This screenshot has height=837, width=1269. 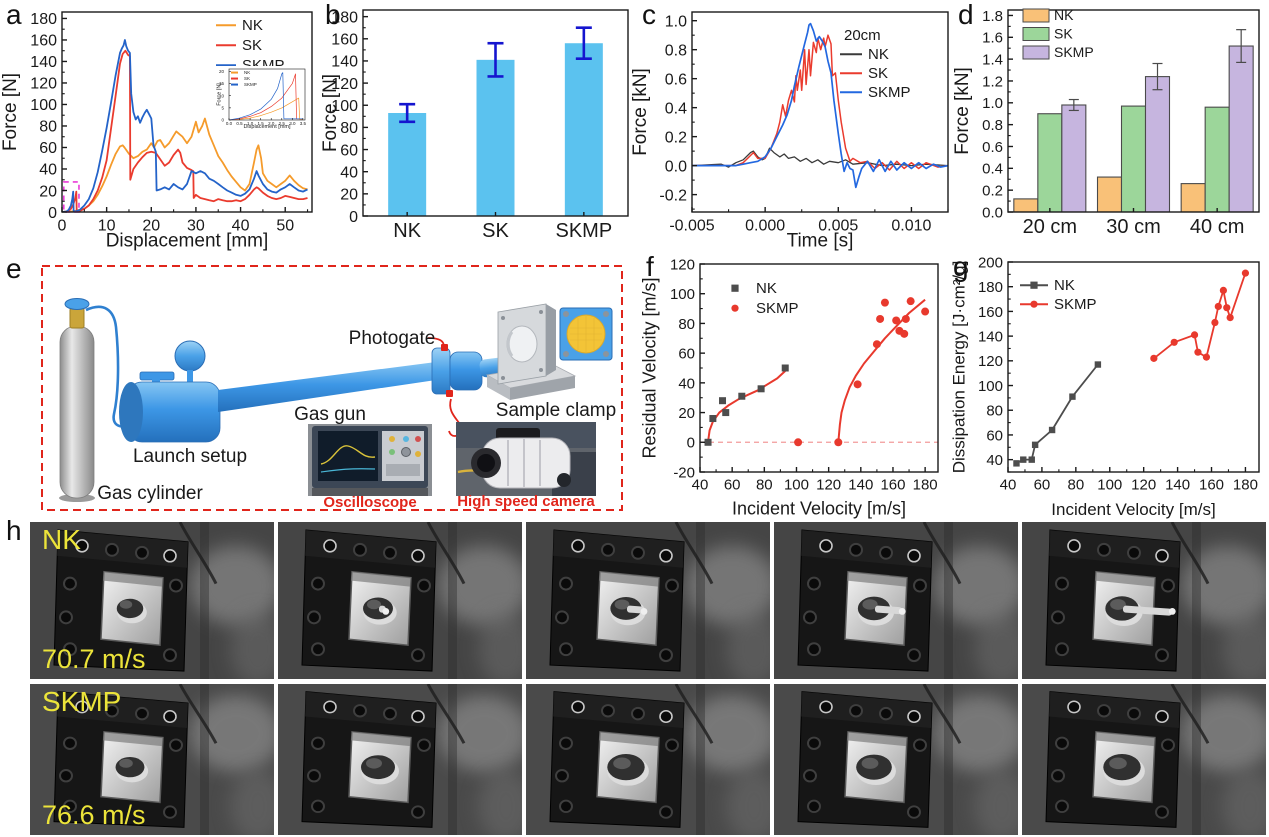 What do you see at coordinates (796, 484) in the screenshot?
I see `svg-text: 100` at bounding box center [796, 484].